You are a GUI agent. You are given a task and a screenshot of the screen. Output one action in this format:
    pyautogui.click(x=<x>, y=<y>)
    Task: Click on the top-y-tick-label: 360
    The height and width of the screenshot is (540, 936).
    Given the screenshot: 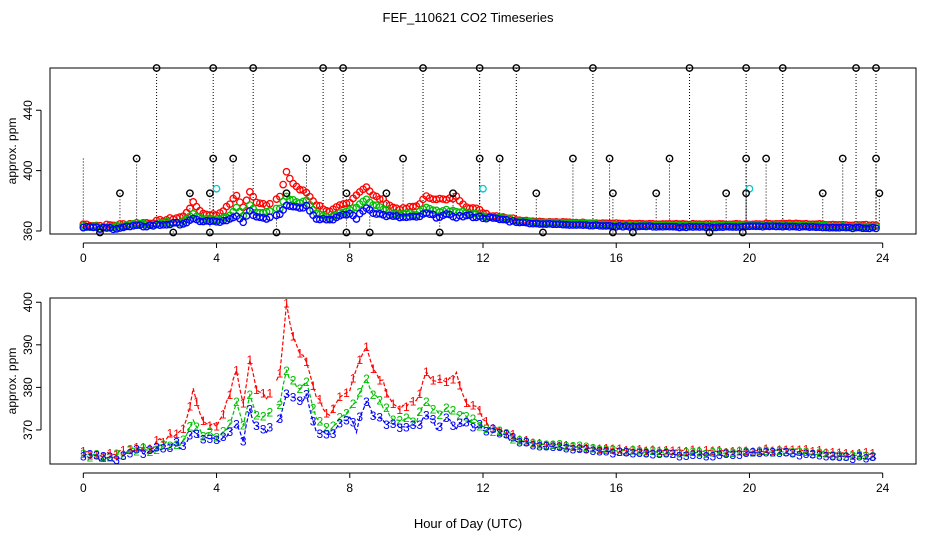 What is the action you would take?
    pyautogui.click(x=28, y=231)
    